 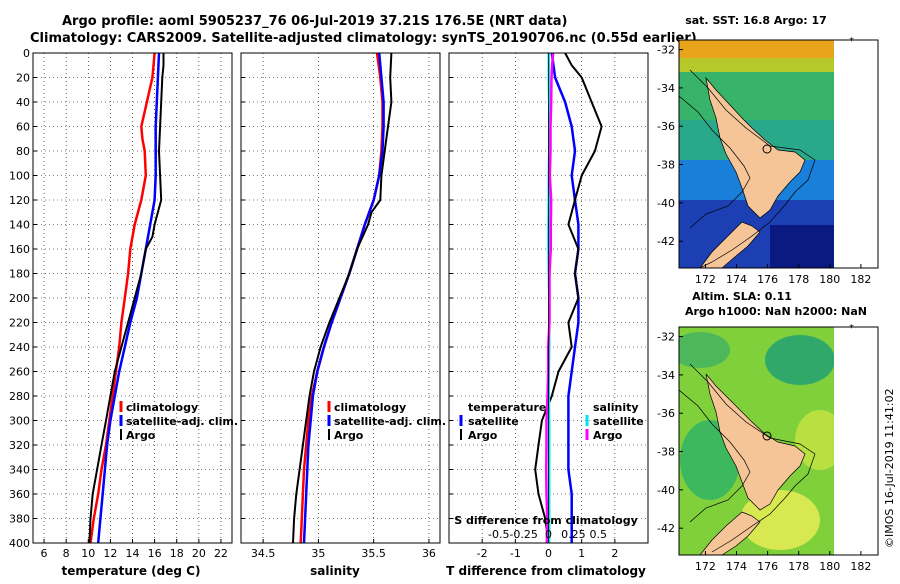 I want to click on salinity-xtick-label: 35, so click(x=318, y=553).